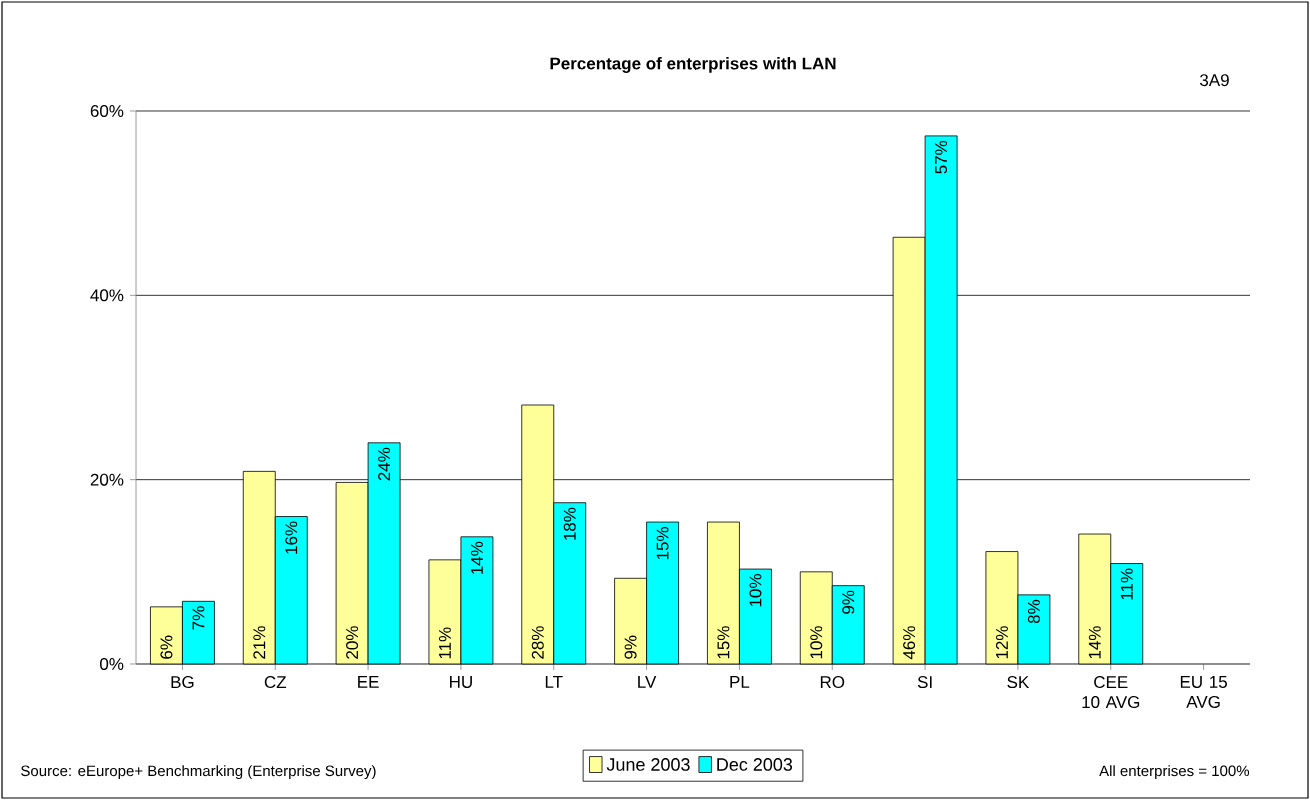 This screenshot has height=800, width=1310. What do you see at coordinates (740, 682) in the screenshot?
I see `x-tick-label: PL` at bounding box center [740, 682].